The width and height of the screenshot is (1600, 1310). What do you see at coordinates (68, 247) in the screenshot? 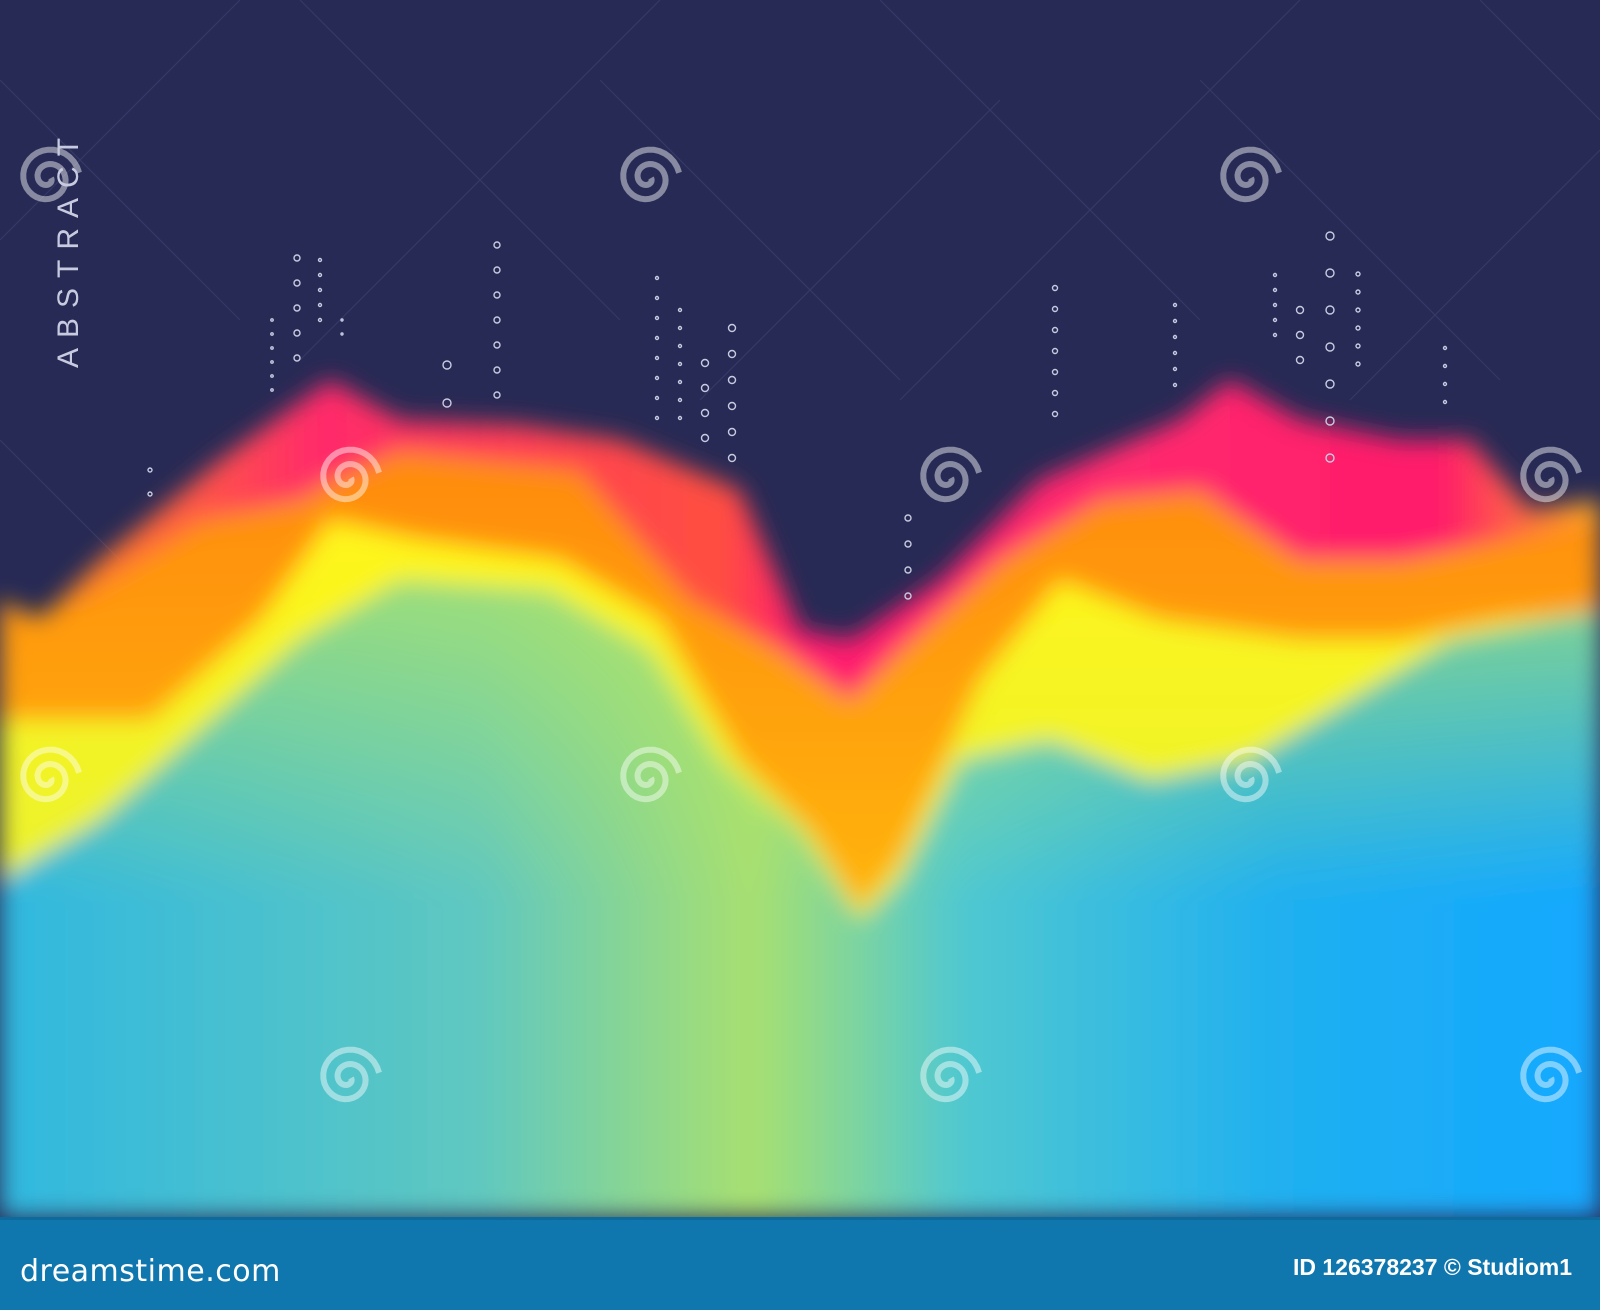
I see `vertical-title: ABSTRACT` at bounding box center [68, 247].